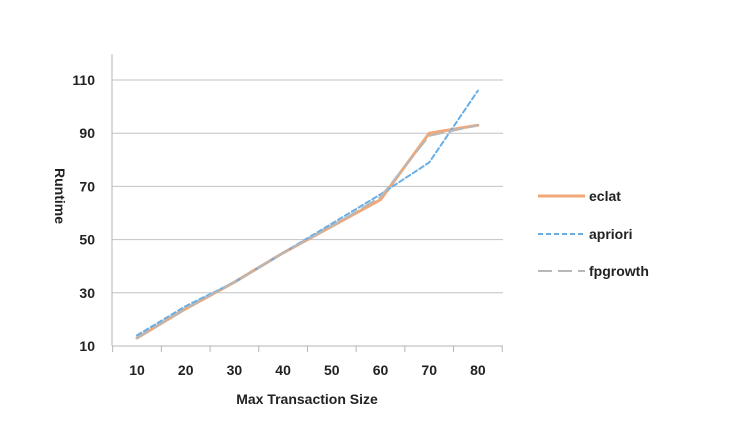 The image size is (743, 447). Describe the element at coordinates (307, 349) in the screenshot. I see `x-tick-marks` at that location.